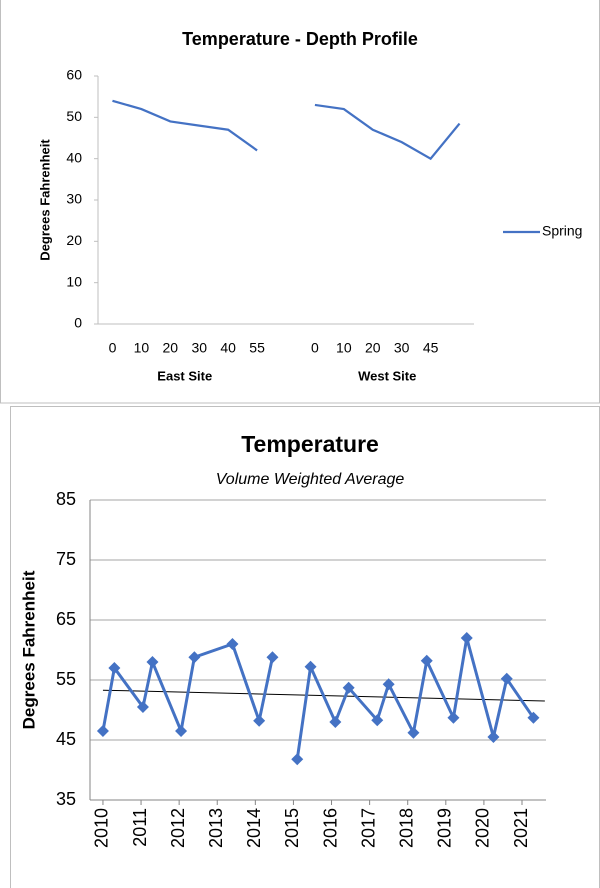  I want to click on y-tick-label: 75, so click(66, 559).